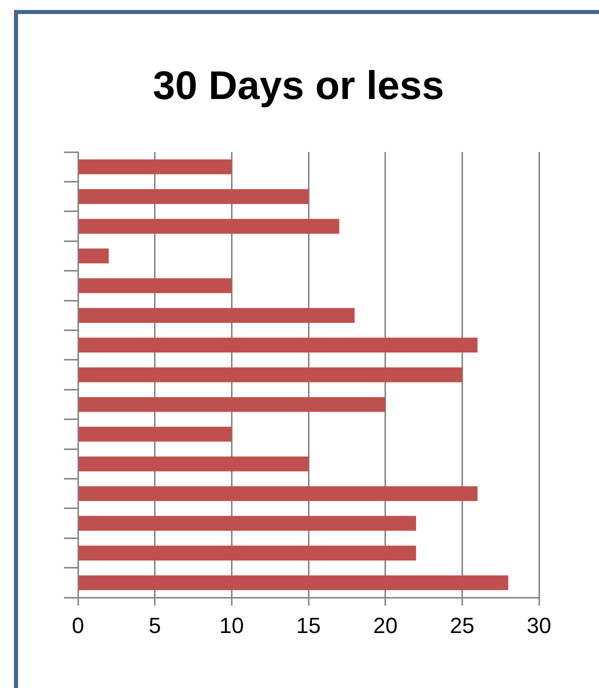 The image size is (599, 688). Describe the element at coordinates (308, 625) in the screenshot. I see `x-tick-label: 15` at that location.